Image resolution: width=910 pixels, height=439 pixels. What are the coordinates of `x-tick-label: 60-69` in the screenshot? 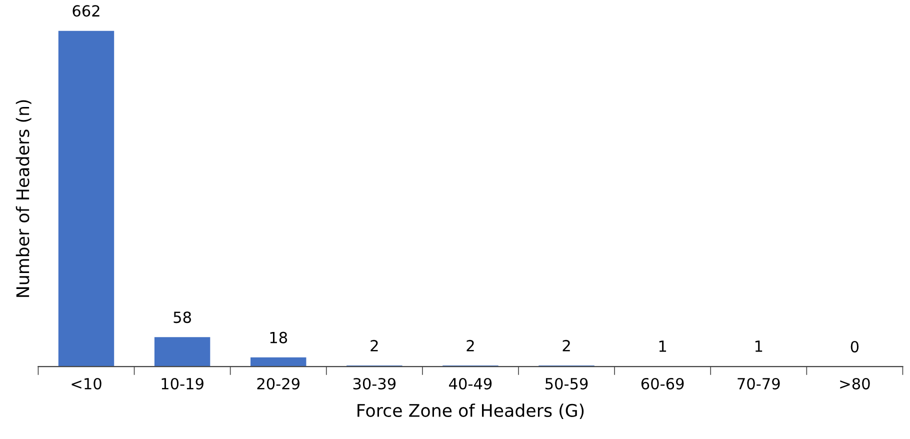 It's located at (662, 384).